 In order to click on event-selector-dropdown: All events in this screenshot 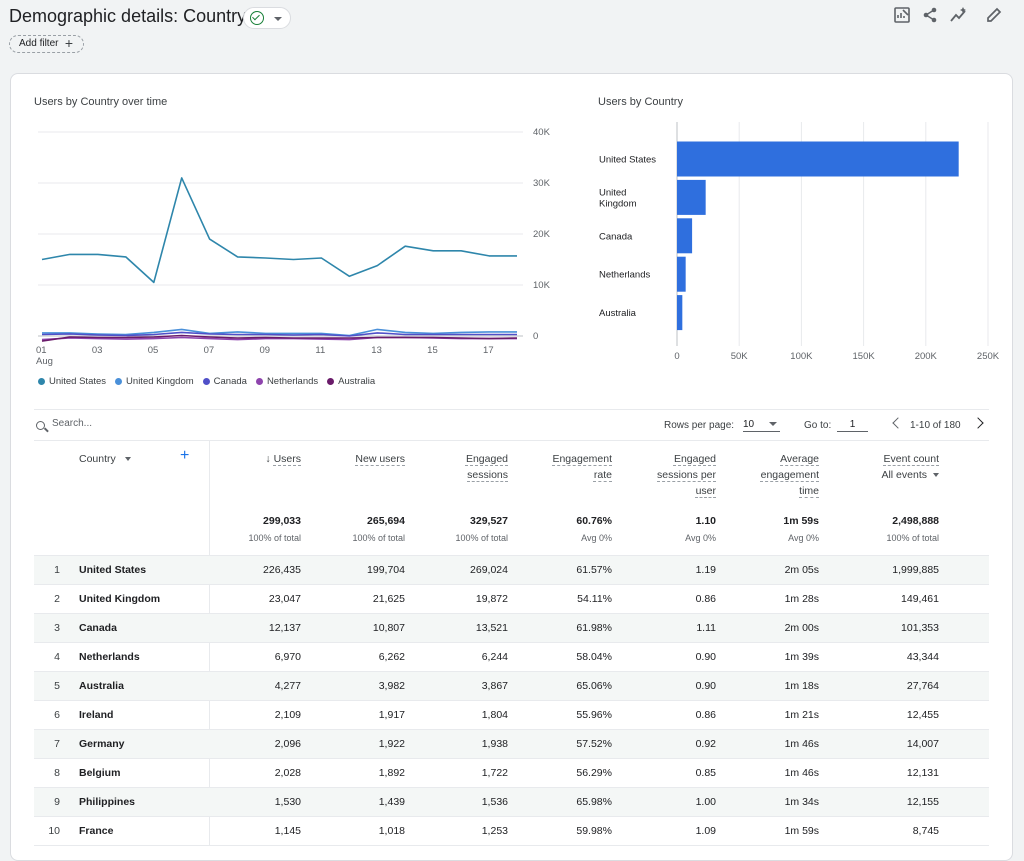, I will do `click(910, 475)`.